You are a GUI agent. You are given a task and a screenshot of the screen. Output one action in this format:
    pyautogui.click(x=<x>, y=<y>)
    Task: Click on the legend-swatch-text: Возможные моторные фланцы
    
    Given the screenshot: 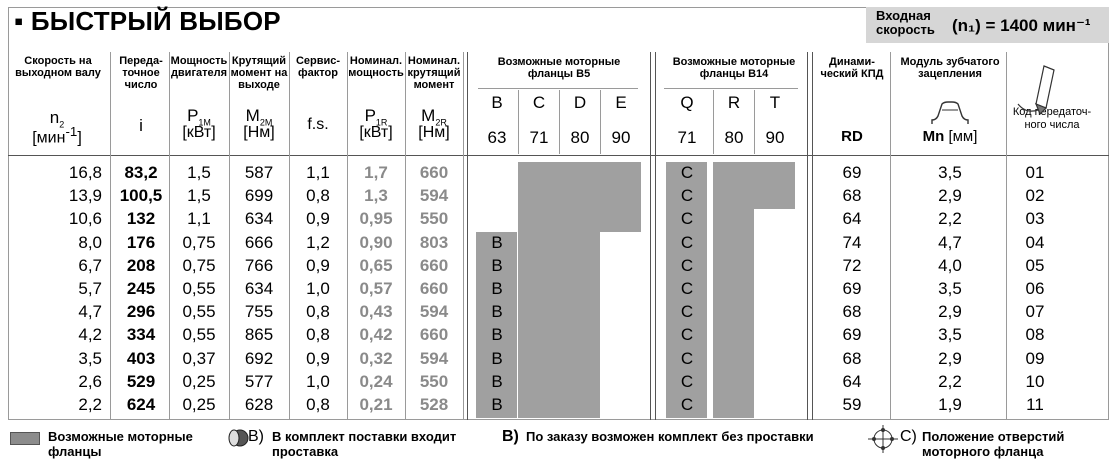 What is the action you would take?
    pyautogui.click(x=120, y=444)
    